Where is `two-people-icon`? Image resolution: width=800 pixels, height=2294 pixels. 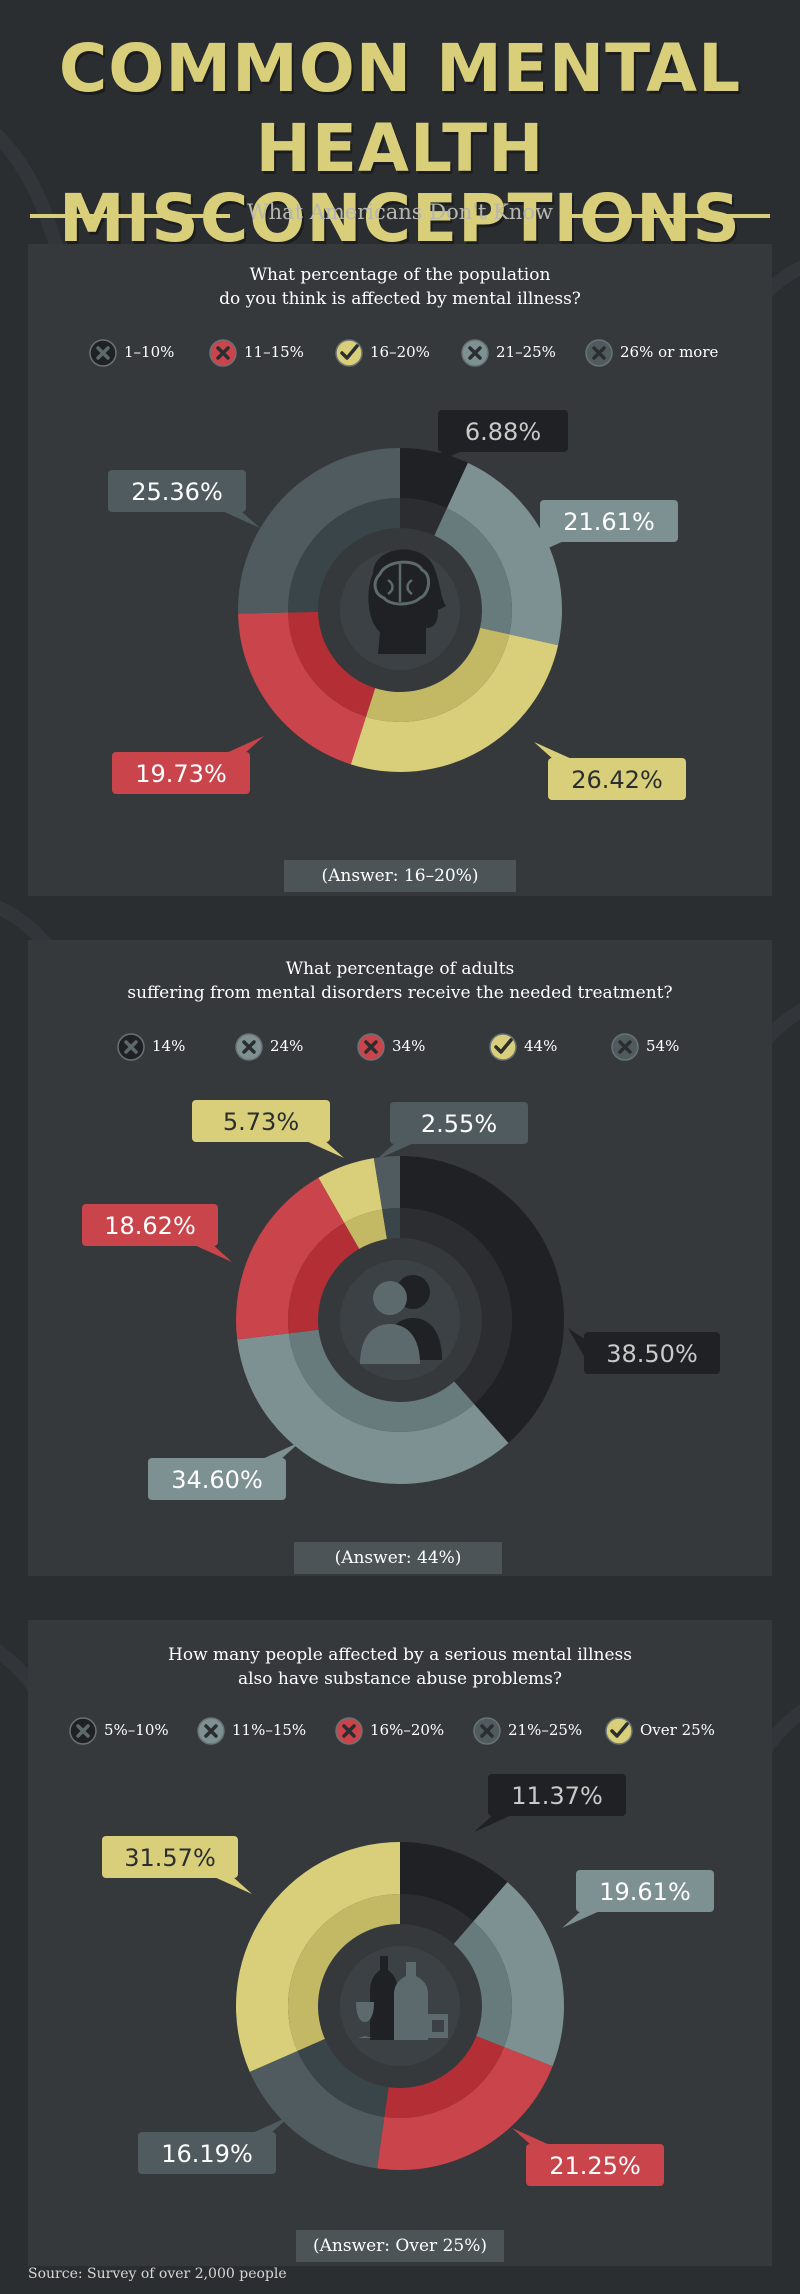 two-people-icon is located at coordinates (400, 1320).